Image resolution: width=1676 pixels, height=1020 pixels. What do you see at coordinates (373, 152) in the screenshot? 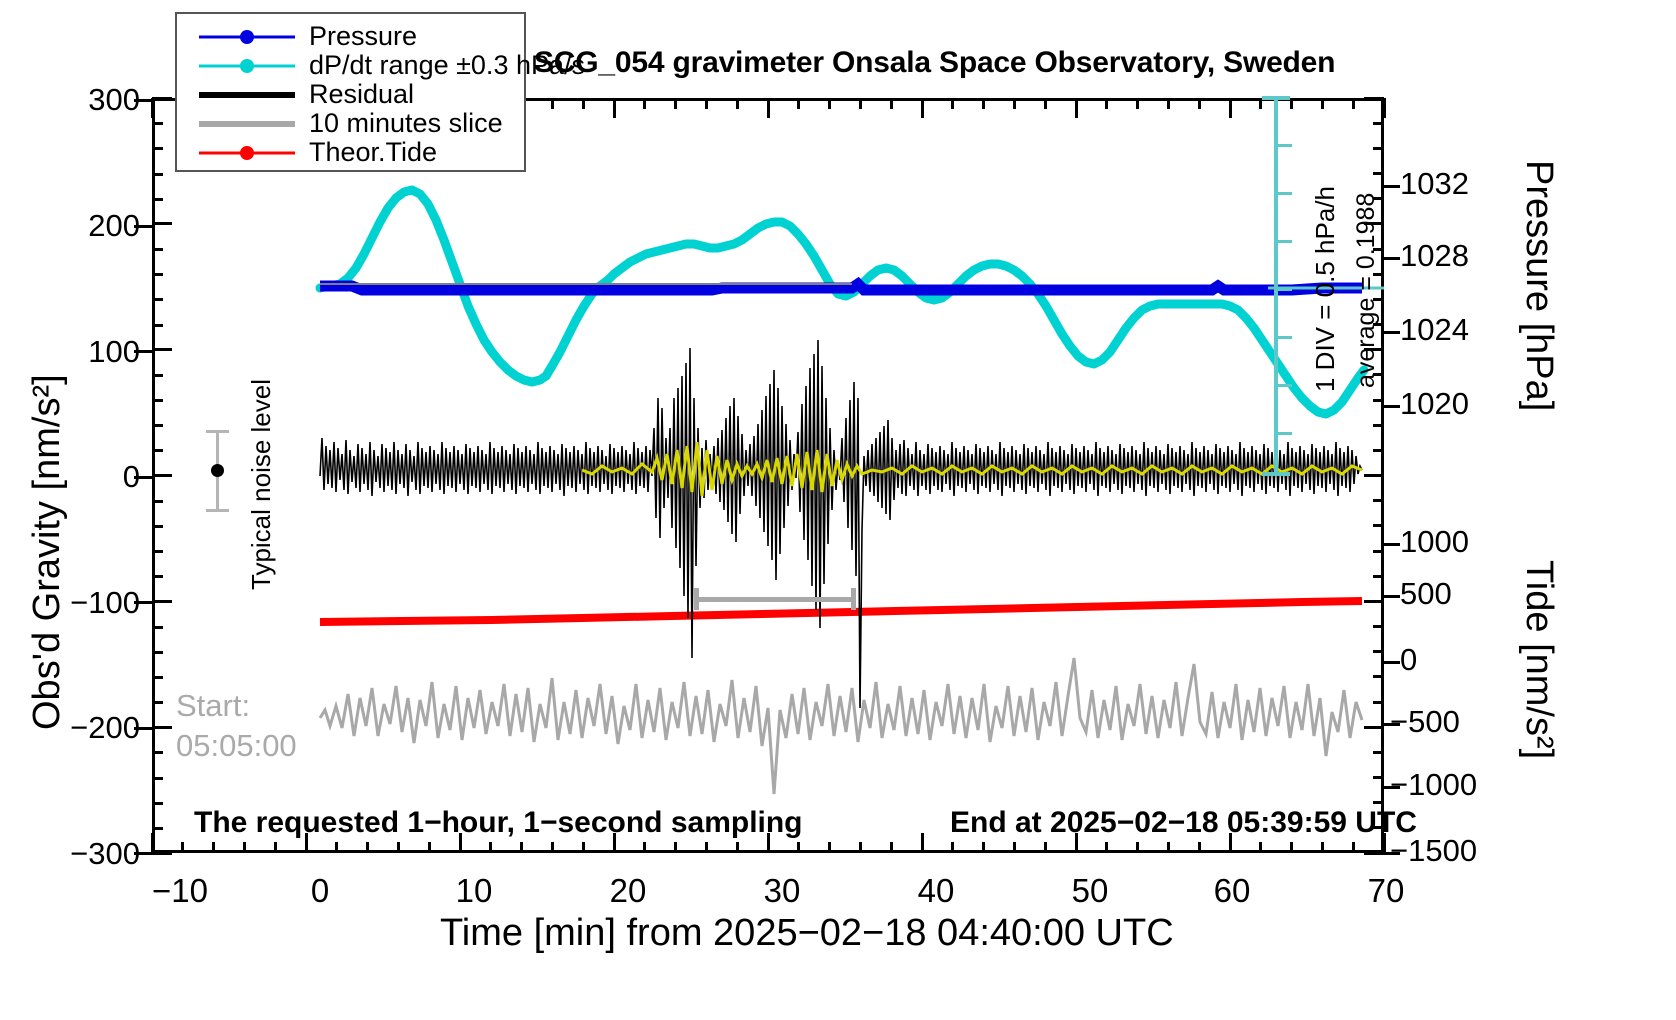
I see `legend-label-tide: Theor.Tide` at bounding box center [373, 152].